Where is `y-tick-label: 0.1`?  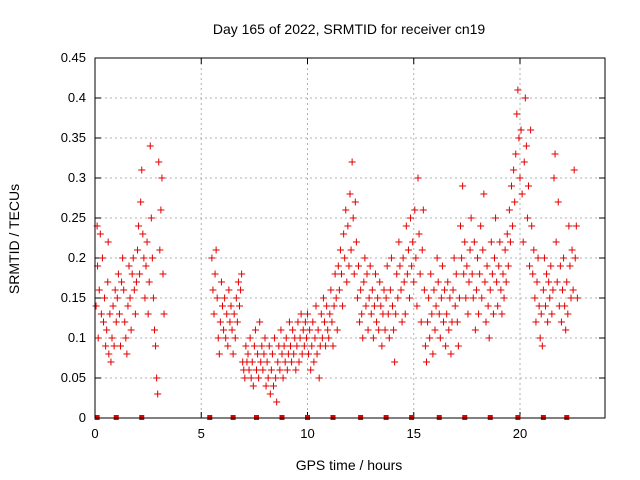 y-tick-label: 0.1 is located at coordinates (77, 337).